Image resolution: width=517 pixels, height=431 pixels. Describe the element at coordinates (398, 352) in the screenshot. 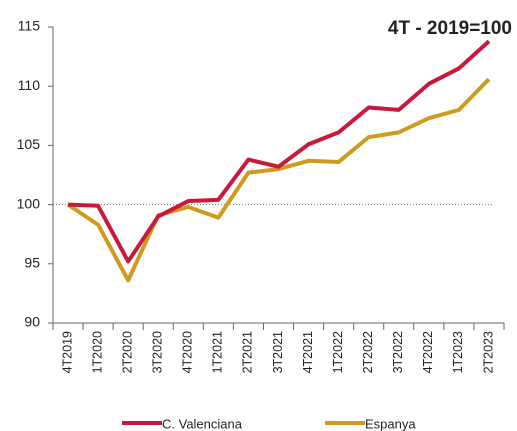

I see `x-tick-label: 3T2022` at that location.